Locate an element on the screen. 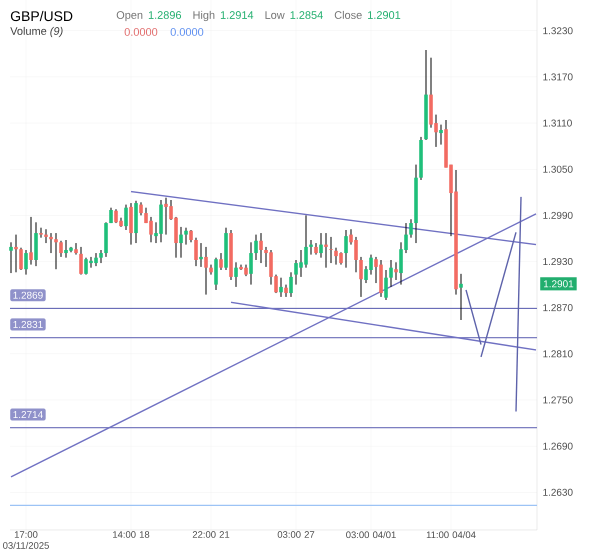 This screenshot has height=558, width=600. annotation: Close is located at coordinates (348, 14).